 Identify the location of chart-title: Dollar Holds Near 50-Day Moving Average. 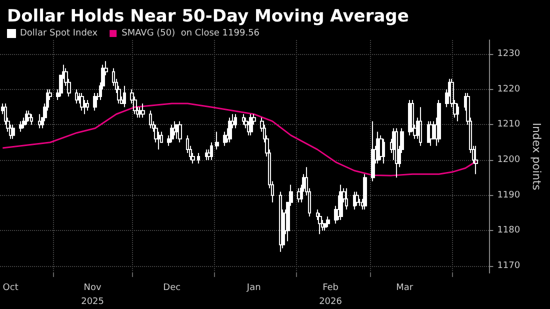
(208, 16).